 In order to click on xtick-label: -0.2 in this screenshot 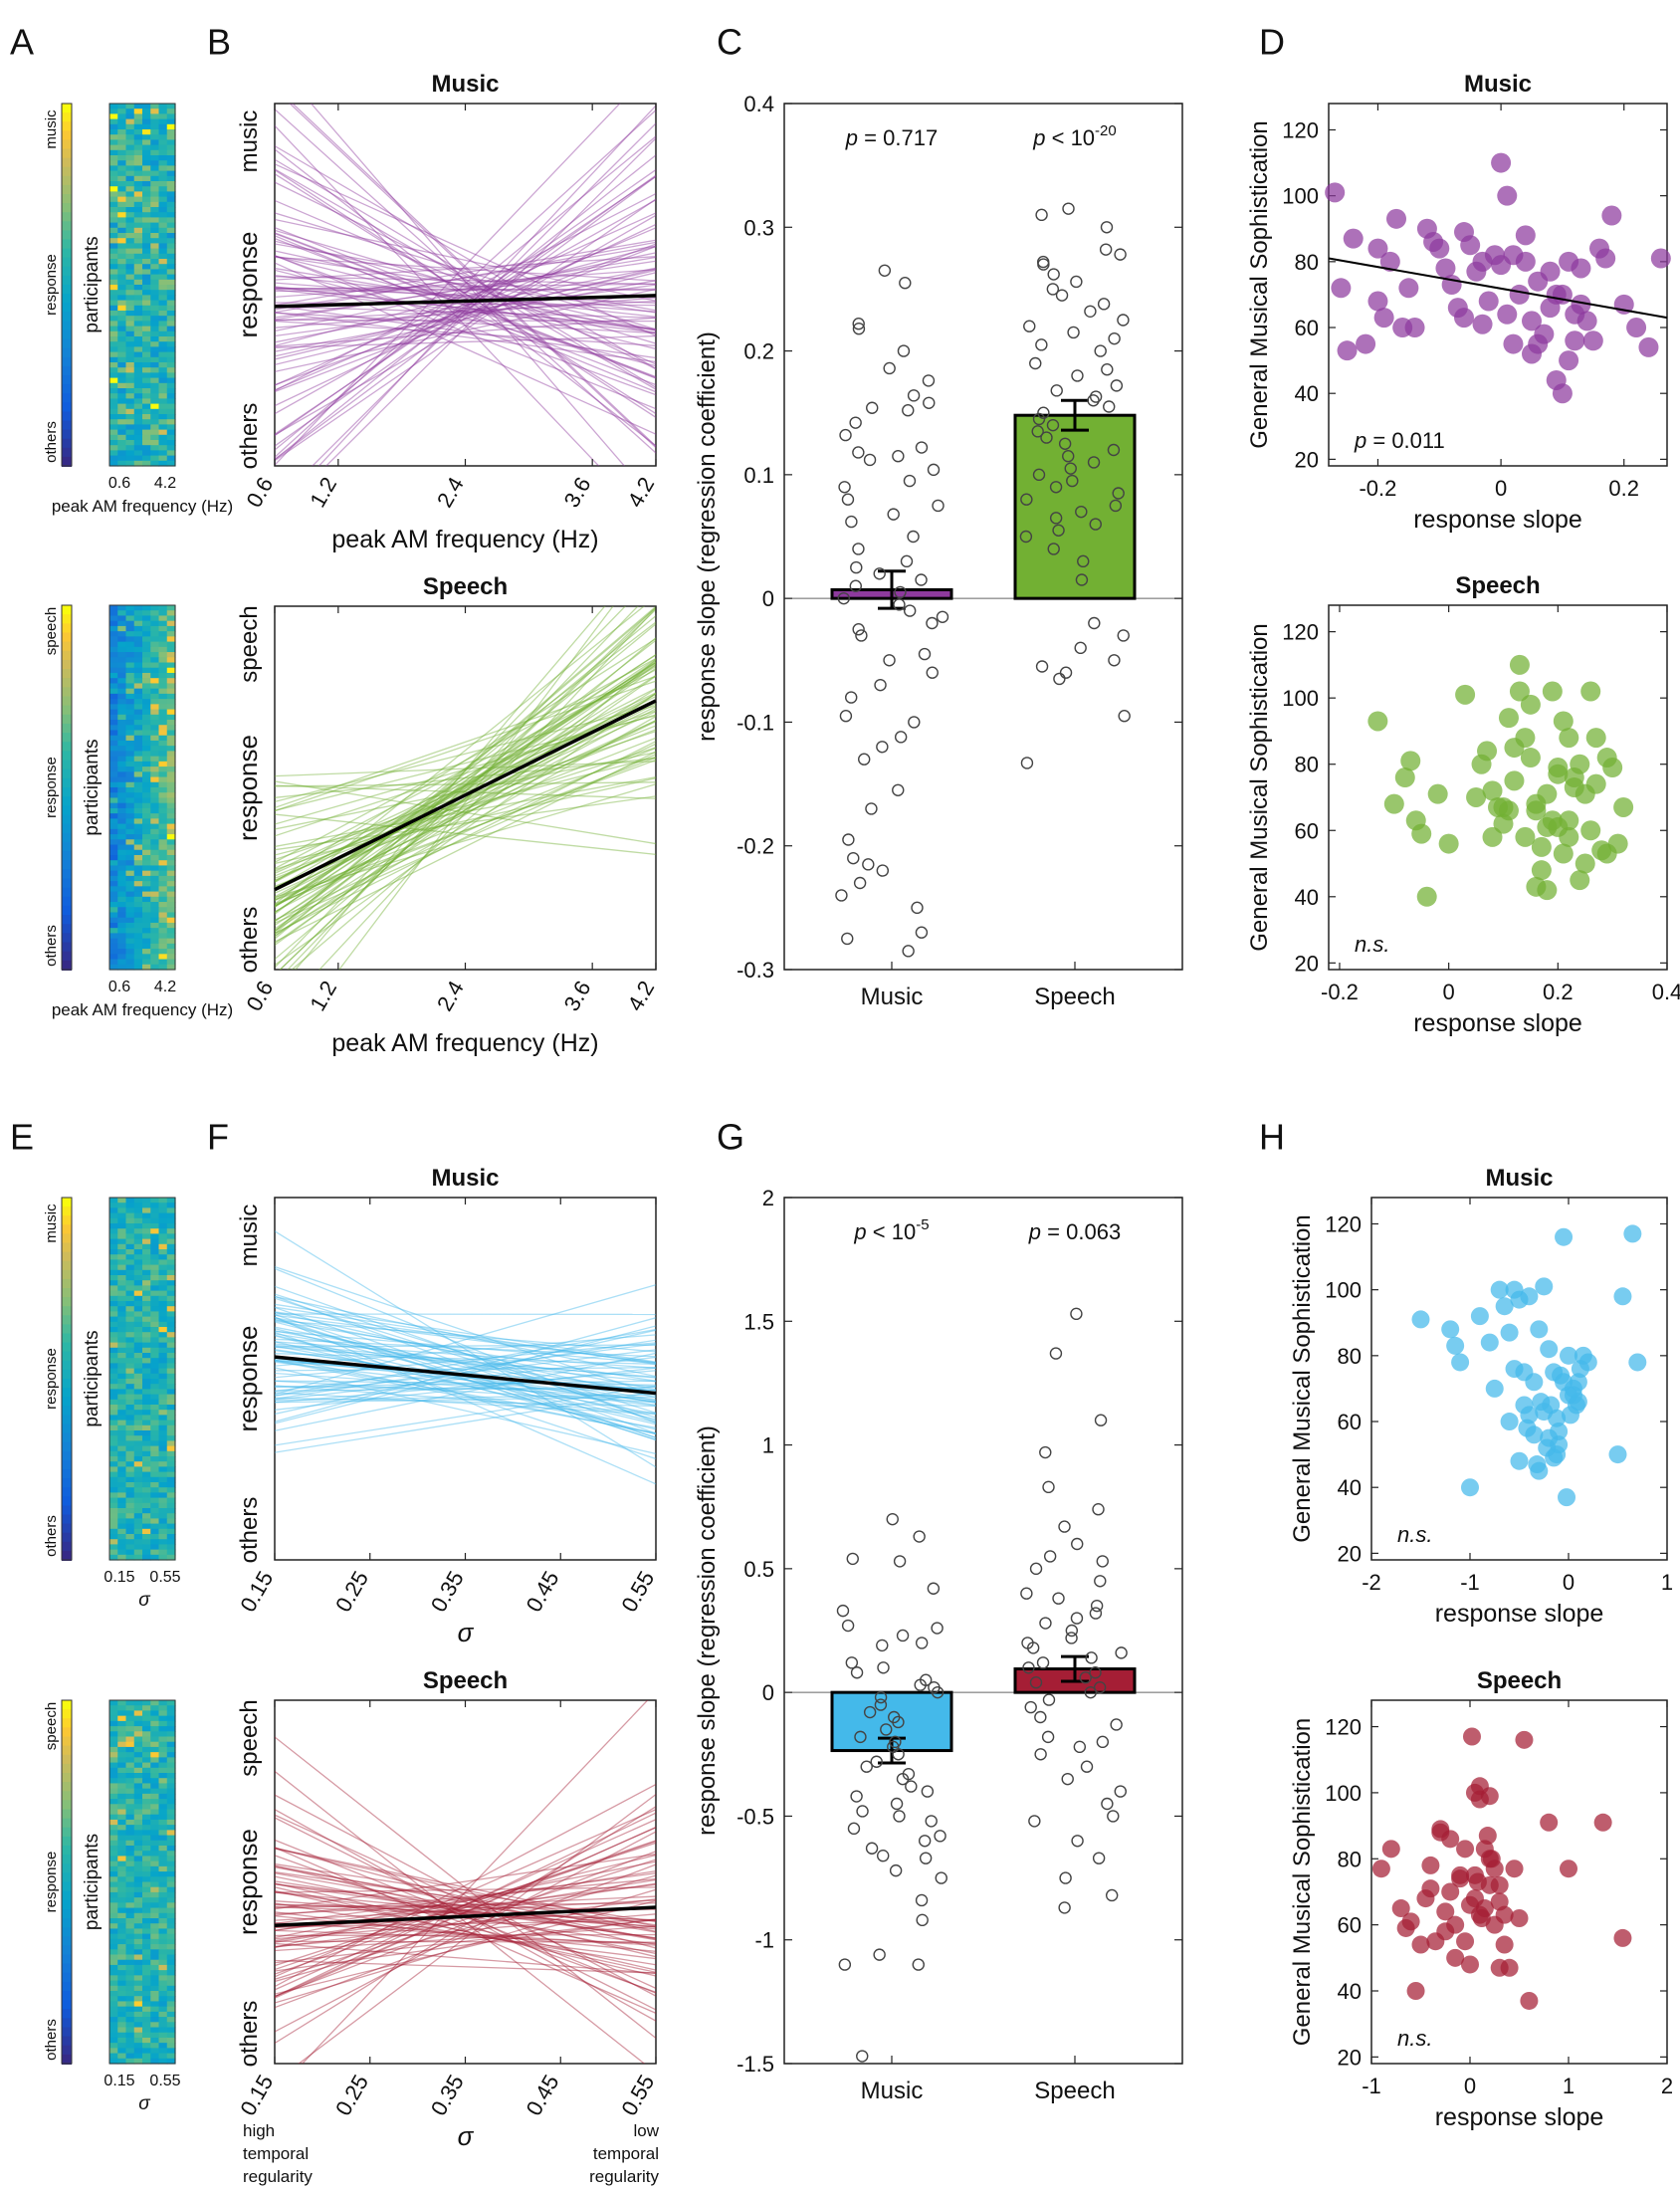, I will do `click(1377, 488)`.